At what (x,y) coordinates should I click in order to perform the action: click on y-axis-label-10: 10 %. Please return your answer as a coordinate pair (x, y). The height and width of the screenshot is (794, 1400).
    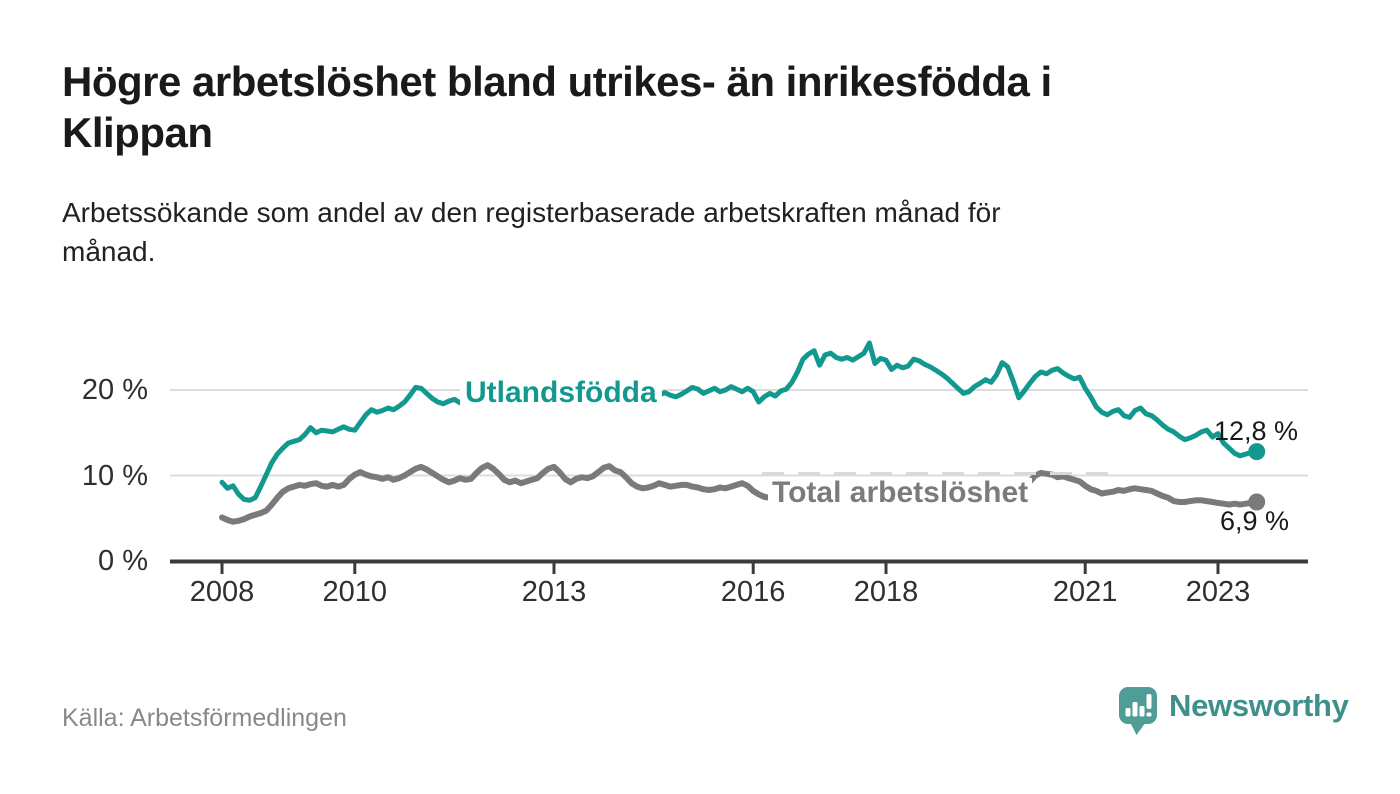
    Looking at the image, I should click on (114, 475).